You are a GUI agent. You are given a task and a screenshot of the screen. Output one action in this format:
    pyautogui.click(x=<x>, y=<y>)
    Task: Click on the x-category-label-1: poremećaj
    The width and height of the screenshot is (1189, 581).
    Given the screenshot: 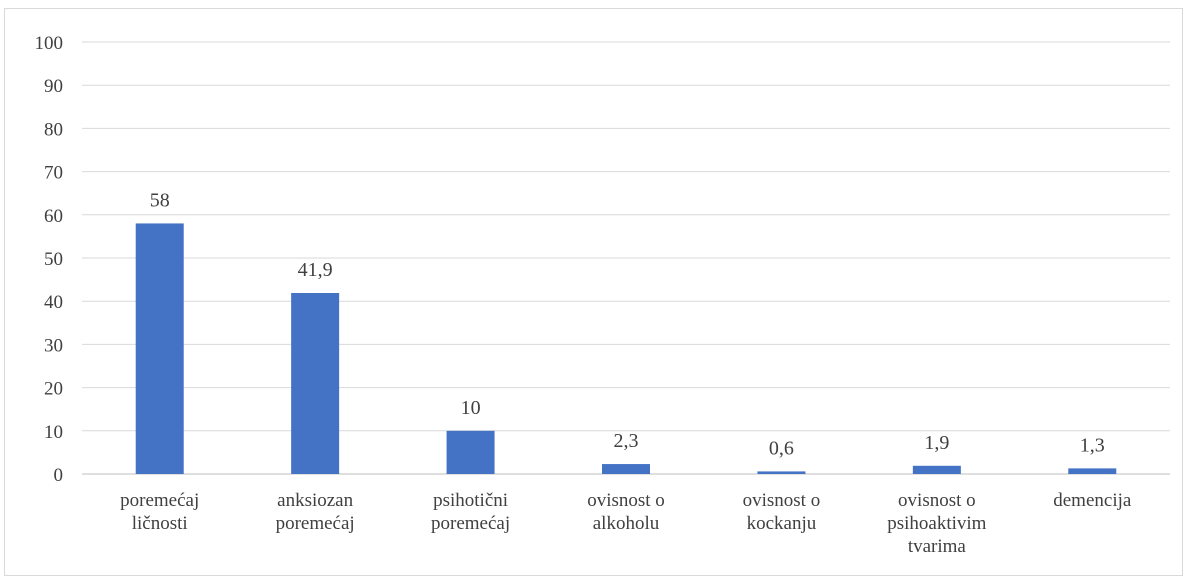 What is the action you would take?
    pyautogui.click(x=315, y=523)
    